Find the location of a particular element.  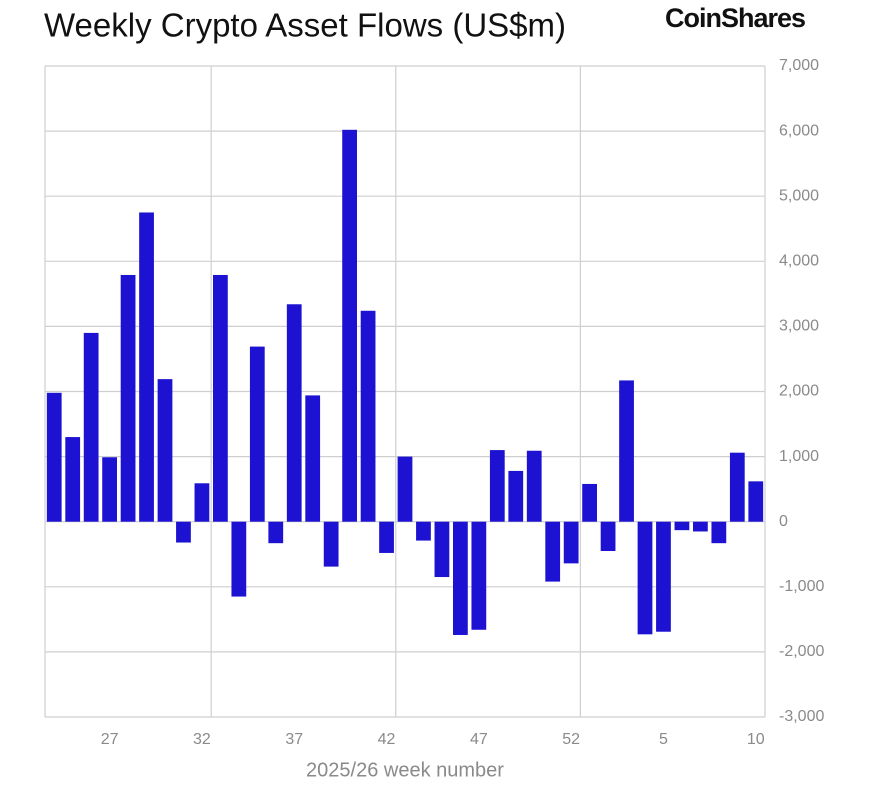

y-tick-label: 3,000 is located at coordinates (799, 326).